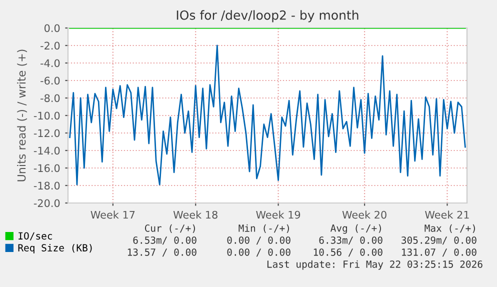 The width and height of the screenshot is (497, 287). I want to click on x-tick-label: Week 19, so click(278, 214).